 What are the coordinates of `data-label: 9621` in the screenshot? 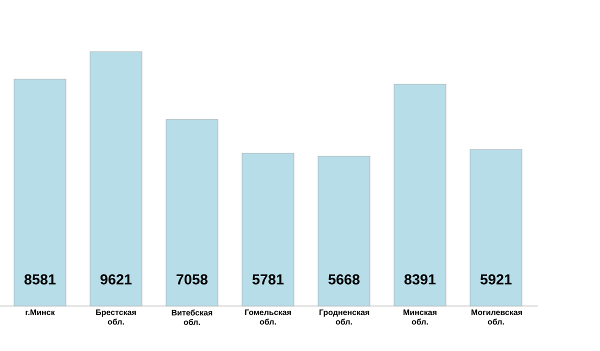 It's located at (116, 279).